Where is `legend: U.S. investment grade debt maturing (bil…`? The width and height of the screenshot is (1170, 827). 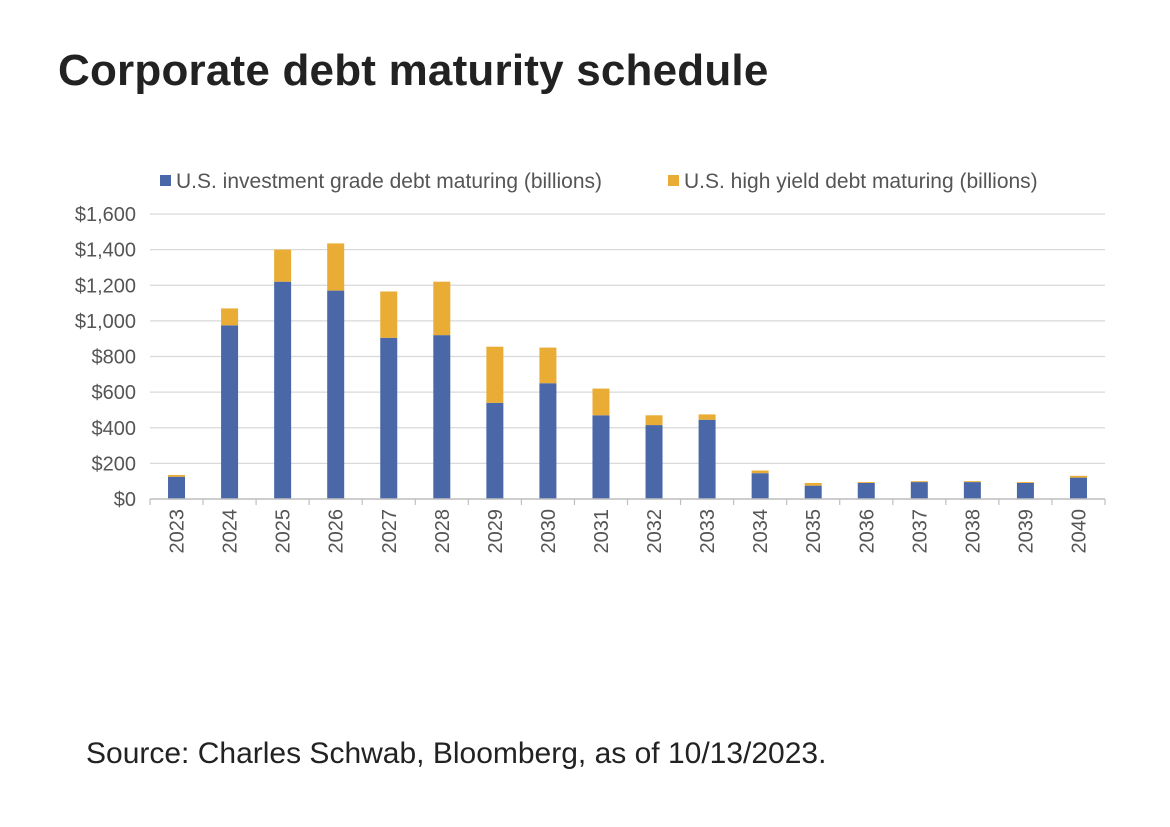
legend: U.S. investment grade debt maturing (bil… is located at coordinates (599, 181).